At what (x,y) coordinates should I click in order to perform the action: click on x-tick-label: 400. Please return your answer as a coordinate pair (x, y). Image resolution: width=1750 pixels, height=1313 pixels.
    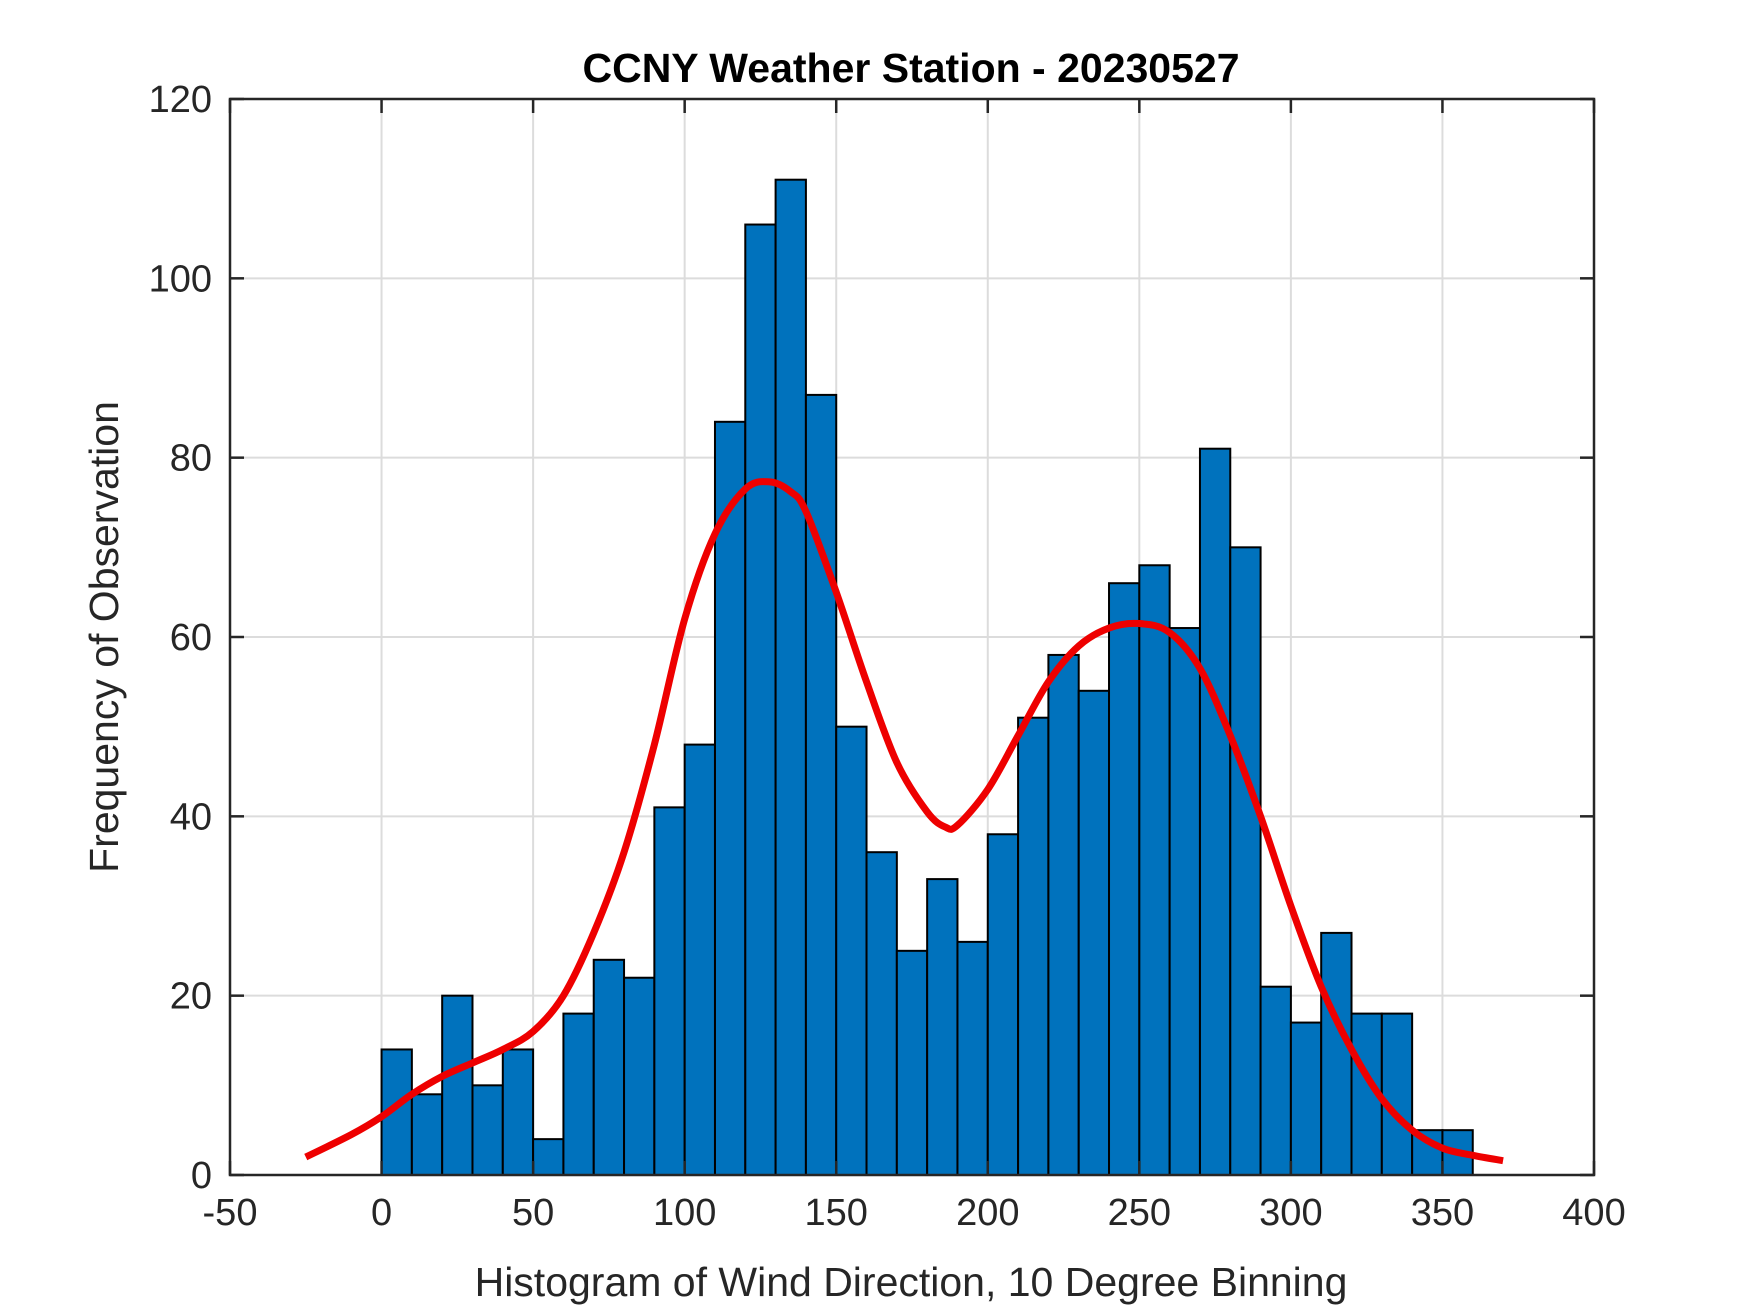
    Looking at the image, I should click on (1593, 1213).